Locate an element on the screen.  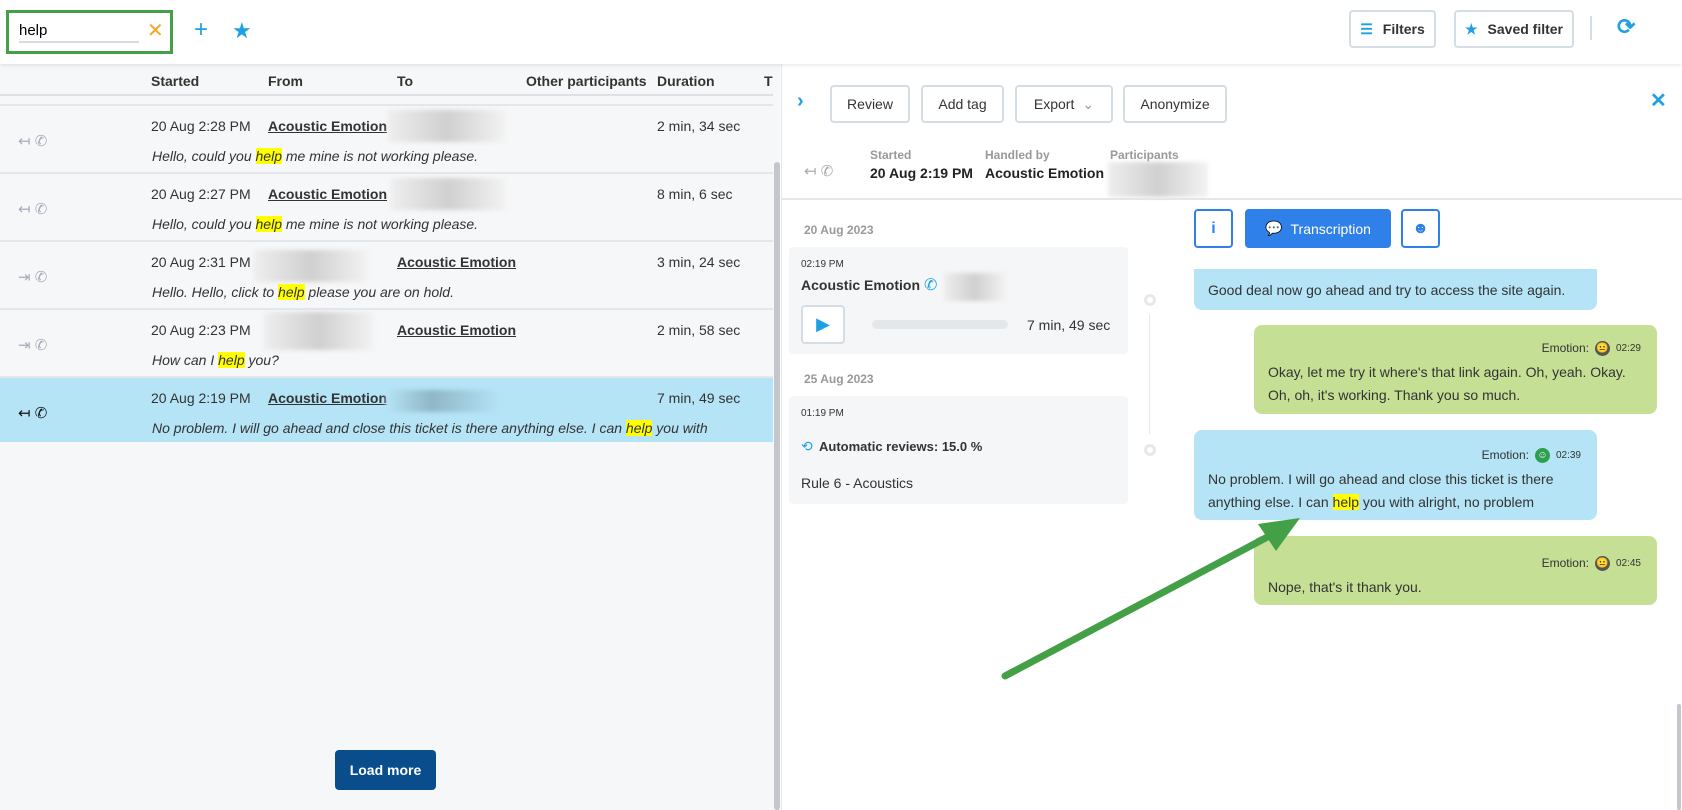
duration: 2 min, 34 sec is located at coordinates (699, 126).